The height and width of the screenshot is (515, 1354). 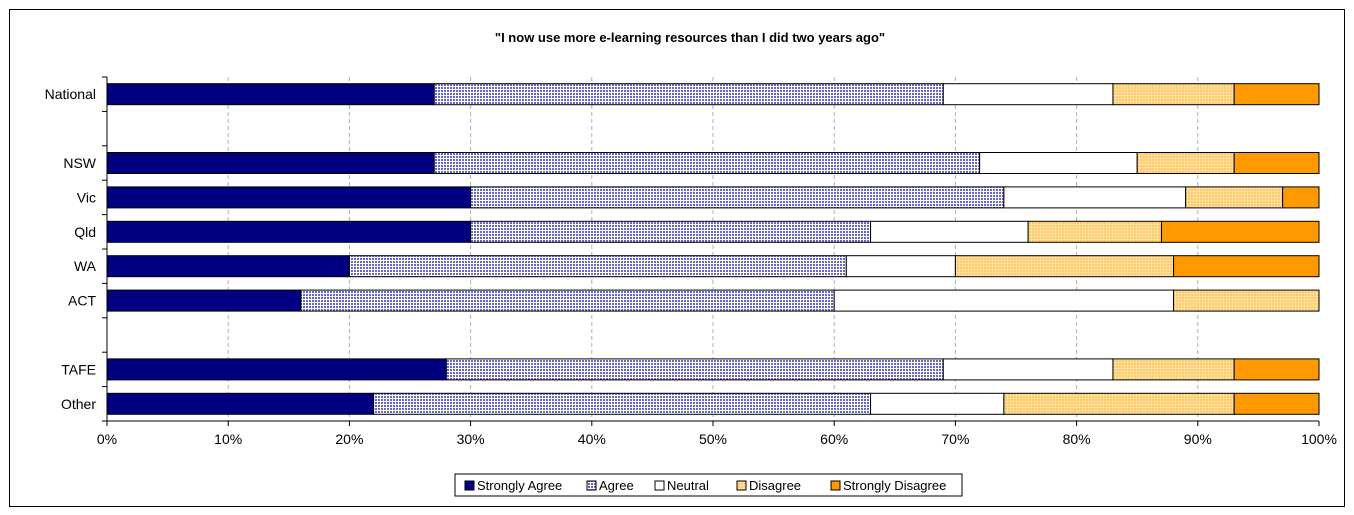 I want to click on x-tick-label: 80%, so click(x=1077, y=439).